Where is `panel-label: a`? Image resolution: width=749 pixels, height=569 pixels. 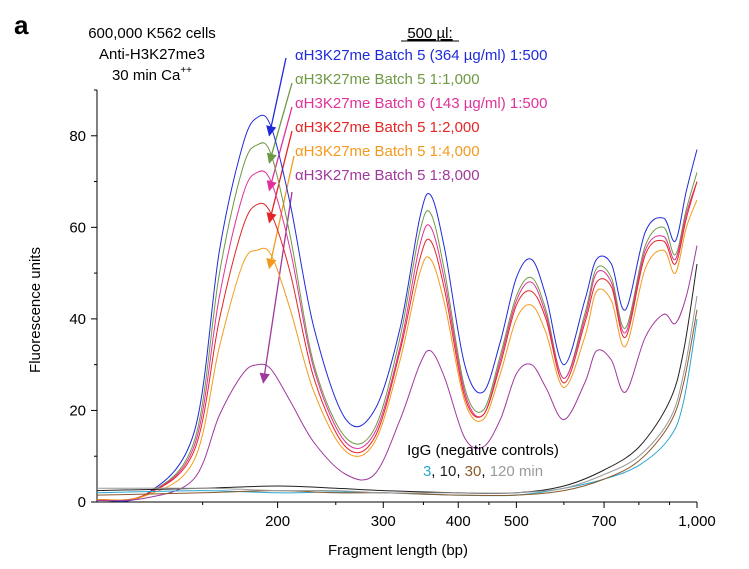
panel-label: a is located at coordinates (21, 25).